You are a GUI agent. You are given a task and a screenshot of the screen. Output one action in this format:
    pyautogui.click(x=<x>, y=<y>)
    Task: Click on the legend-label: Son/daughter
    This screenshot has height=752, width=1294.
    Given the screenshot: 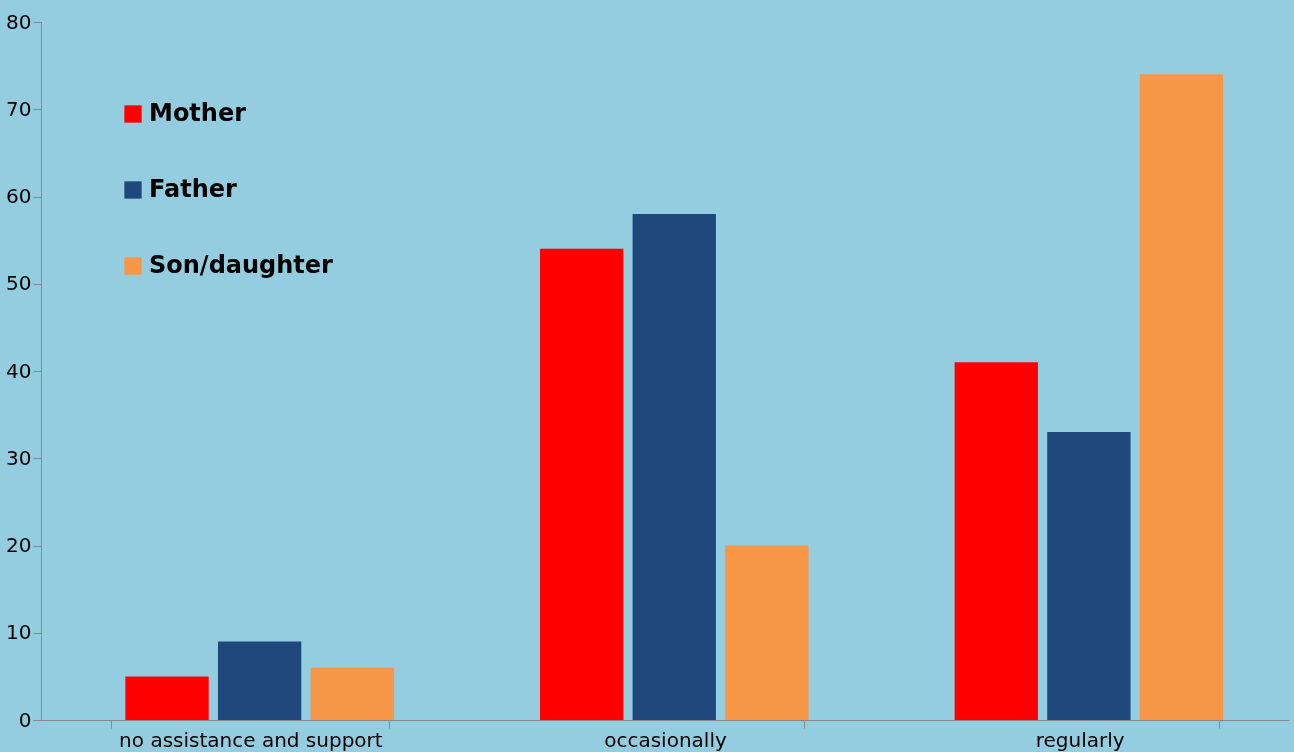 What is the action you would take?
    pyautogui.click(x=241, y=265)
    